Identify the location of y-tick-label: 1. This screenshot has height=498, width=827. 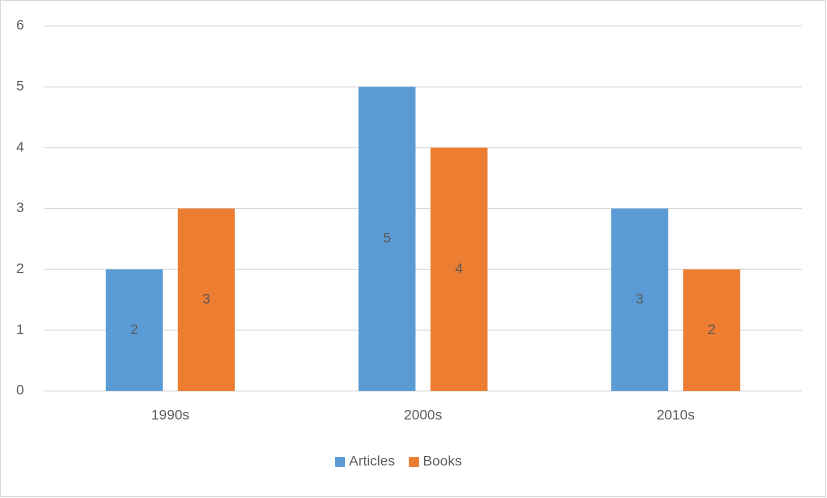
(20, 329).